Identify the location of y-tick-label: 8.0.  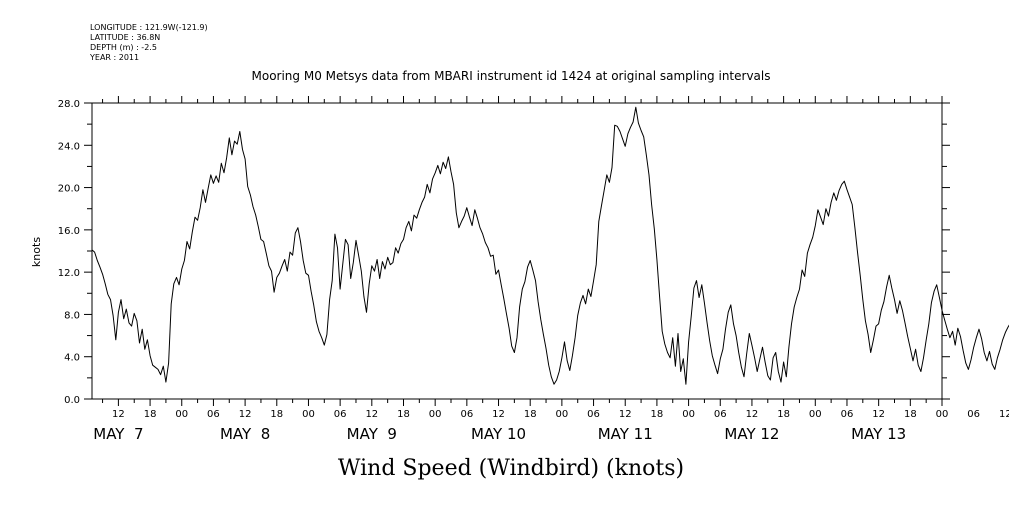
(72, 315).